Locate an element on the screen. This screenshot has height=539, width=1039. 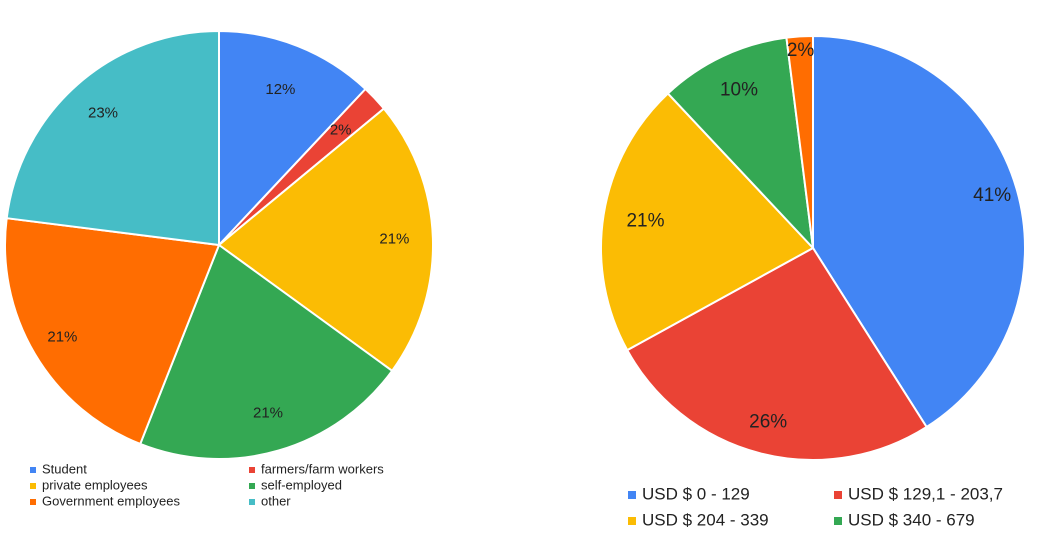
data-label: 23% is located at coordinates (103, 112).